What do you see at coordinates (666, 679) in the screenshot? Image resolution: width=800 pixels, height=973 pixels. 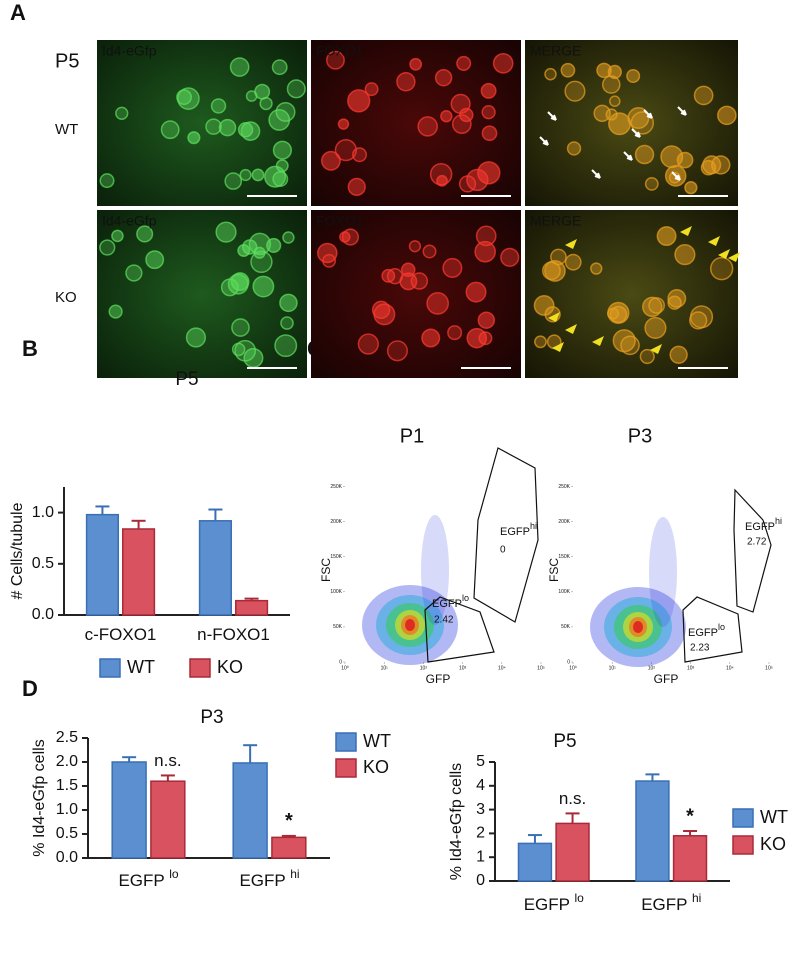 I see `x-axis-label: GFP` at bounding box center [666, 679].